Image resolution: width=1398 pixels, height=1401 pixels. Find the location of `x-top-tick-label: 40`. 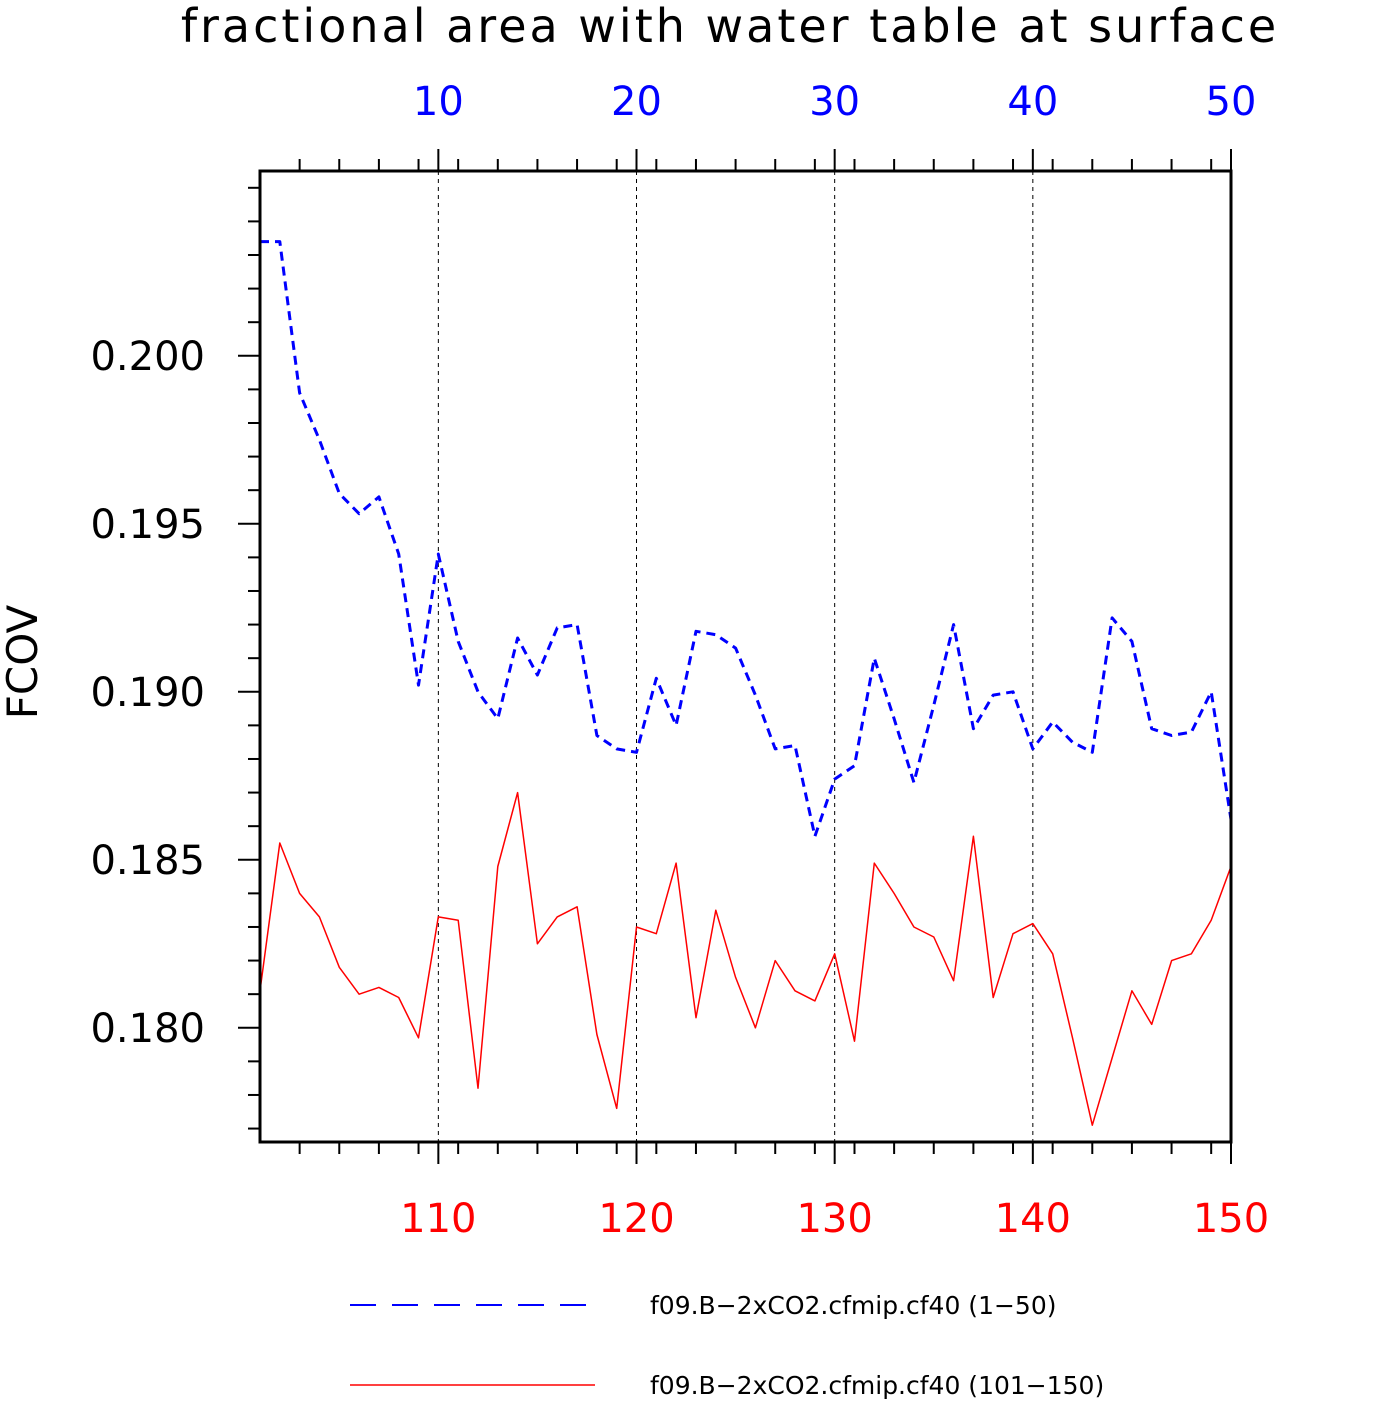

x-top-tick-label: 40 is located at coordinates (1032, 102).